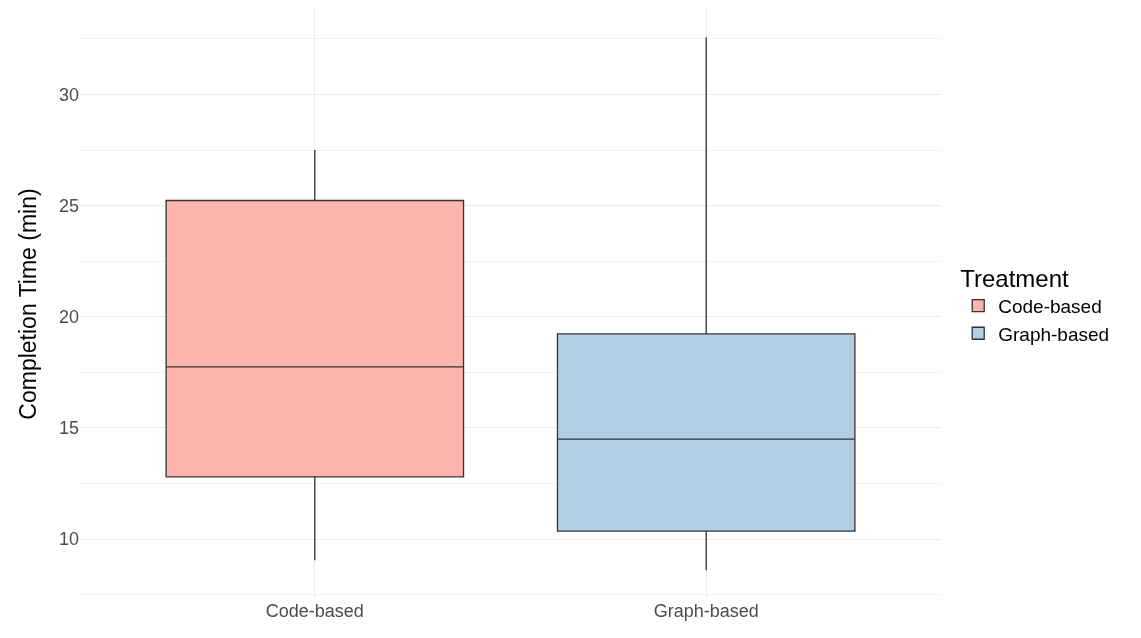 The height and width of the screenshot is (638, 1141). I want to click on y-tick-label: 15, so click(68, 428).